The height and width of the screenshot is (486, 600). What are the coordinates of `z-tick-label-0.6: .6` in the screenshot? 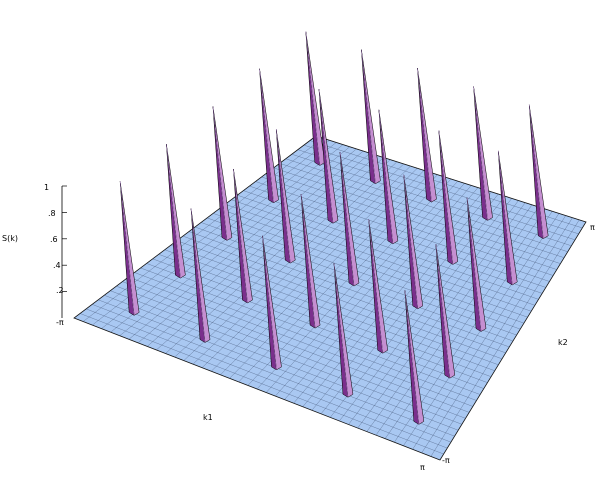 It's located at (54, 239).